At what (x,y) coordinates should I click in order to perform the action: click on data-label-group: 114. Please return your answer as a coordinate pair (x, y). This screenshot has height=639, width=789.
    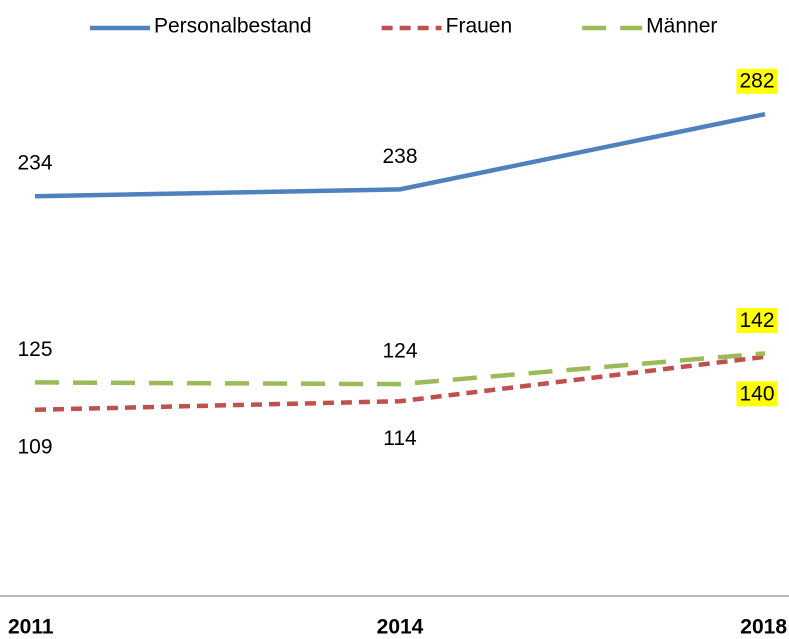
    Looking at the image, I should click on (400, 438).